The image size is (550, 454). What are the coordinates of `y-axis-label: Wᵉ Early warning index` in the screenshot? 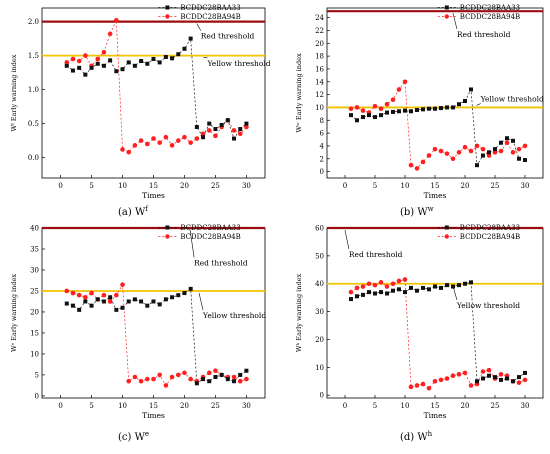 It's located at (14, 313).